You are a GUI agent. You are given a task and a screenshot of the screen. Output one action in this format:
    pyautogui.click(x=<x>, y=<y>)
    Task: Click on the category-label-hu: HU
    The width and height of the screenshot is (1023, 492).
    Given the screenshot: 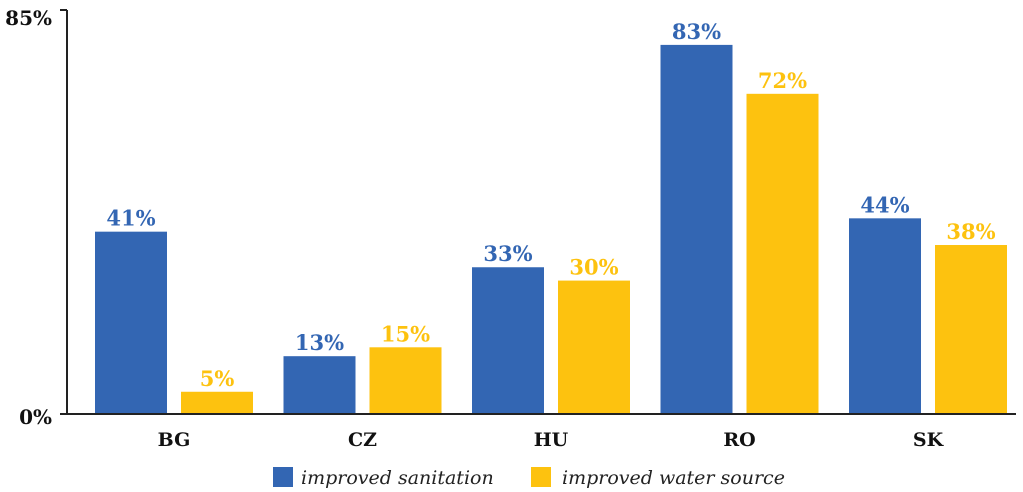 What is the action you would take?
    pyautogui.click(x=551, y=440)
    